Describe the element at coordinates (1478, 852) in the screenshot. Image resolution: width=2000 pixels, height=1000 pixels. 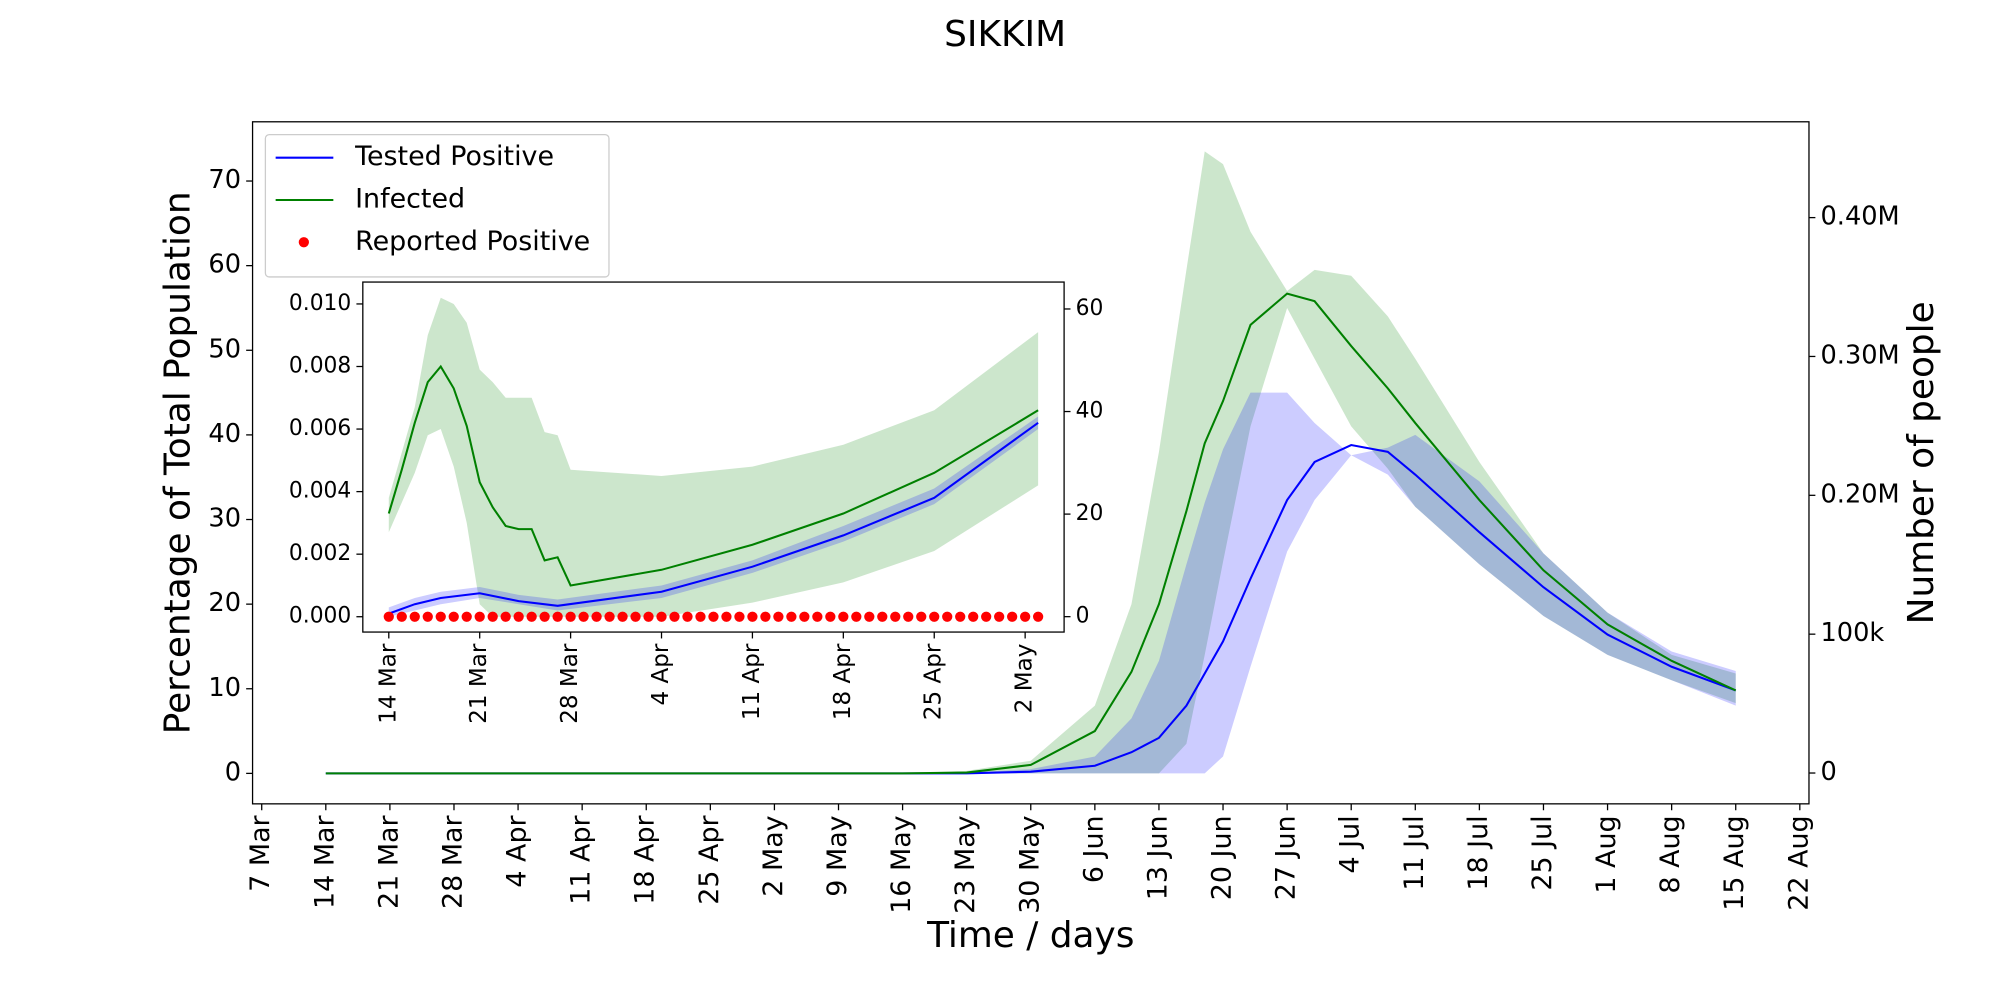
I see `x-tick-label: 18 Jul` at that location.